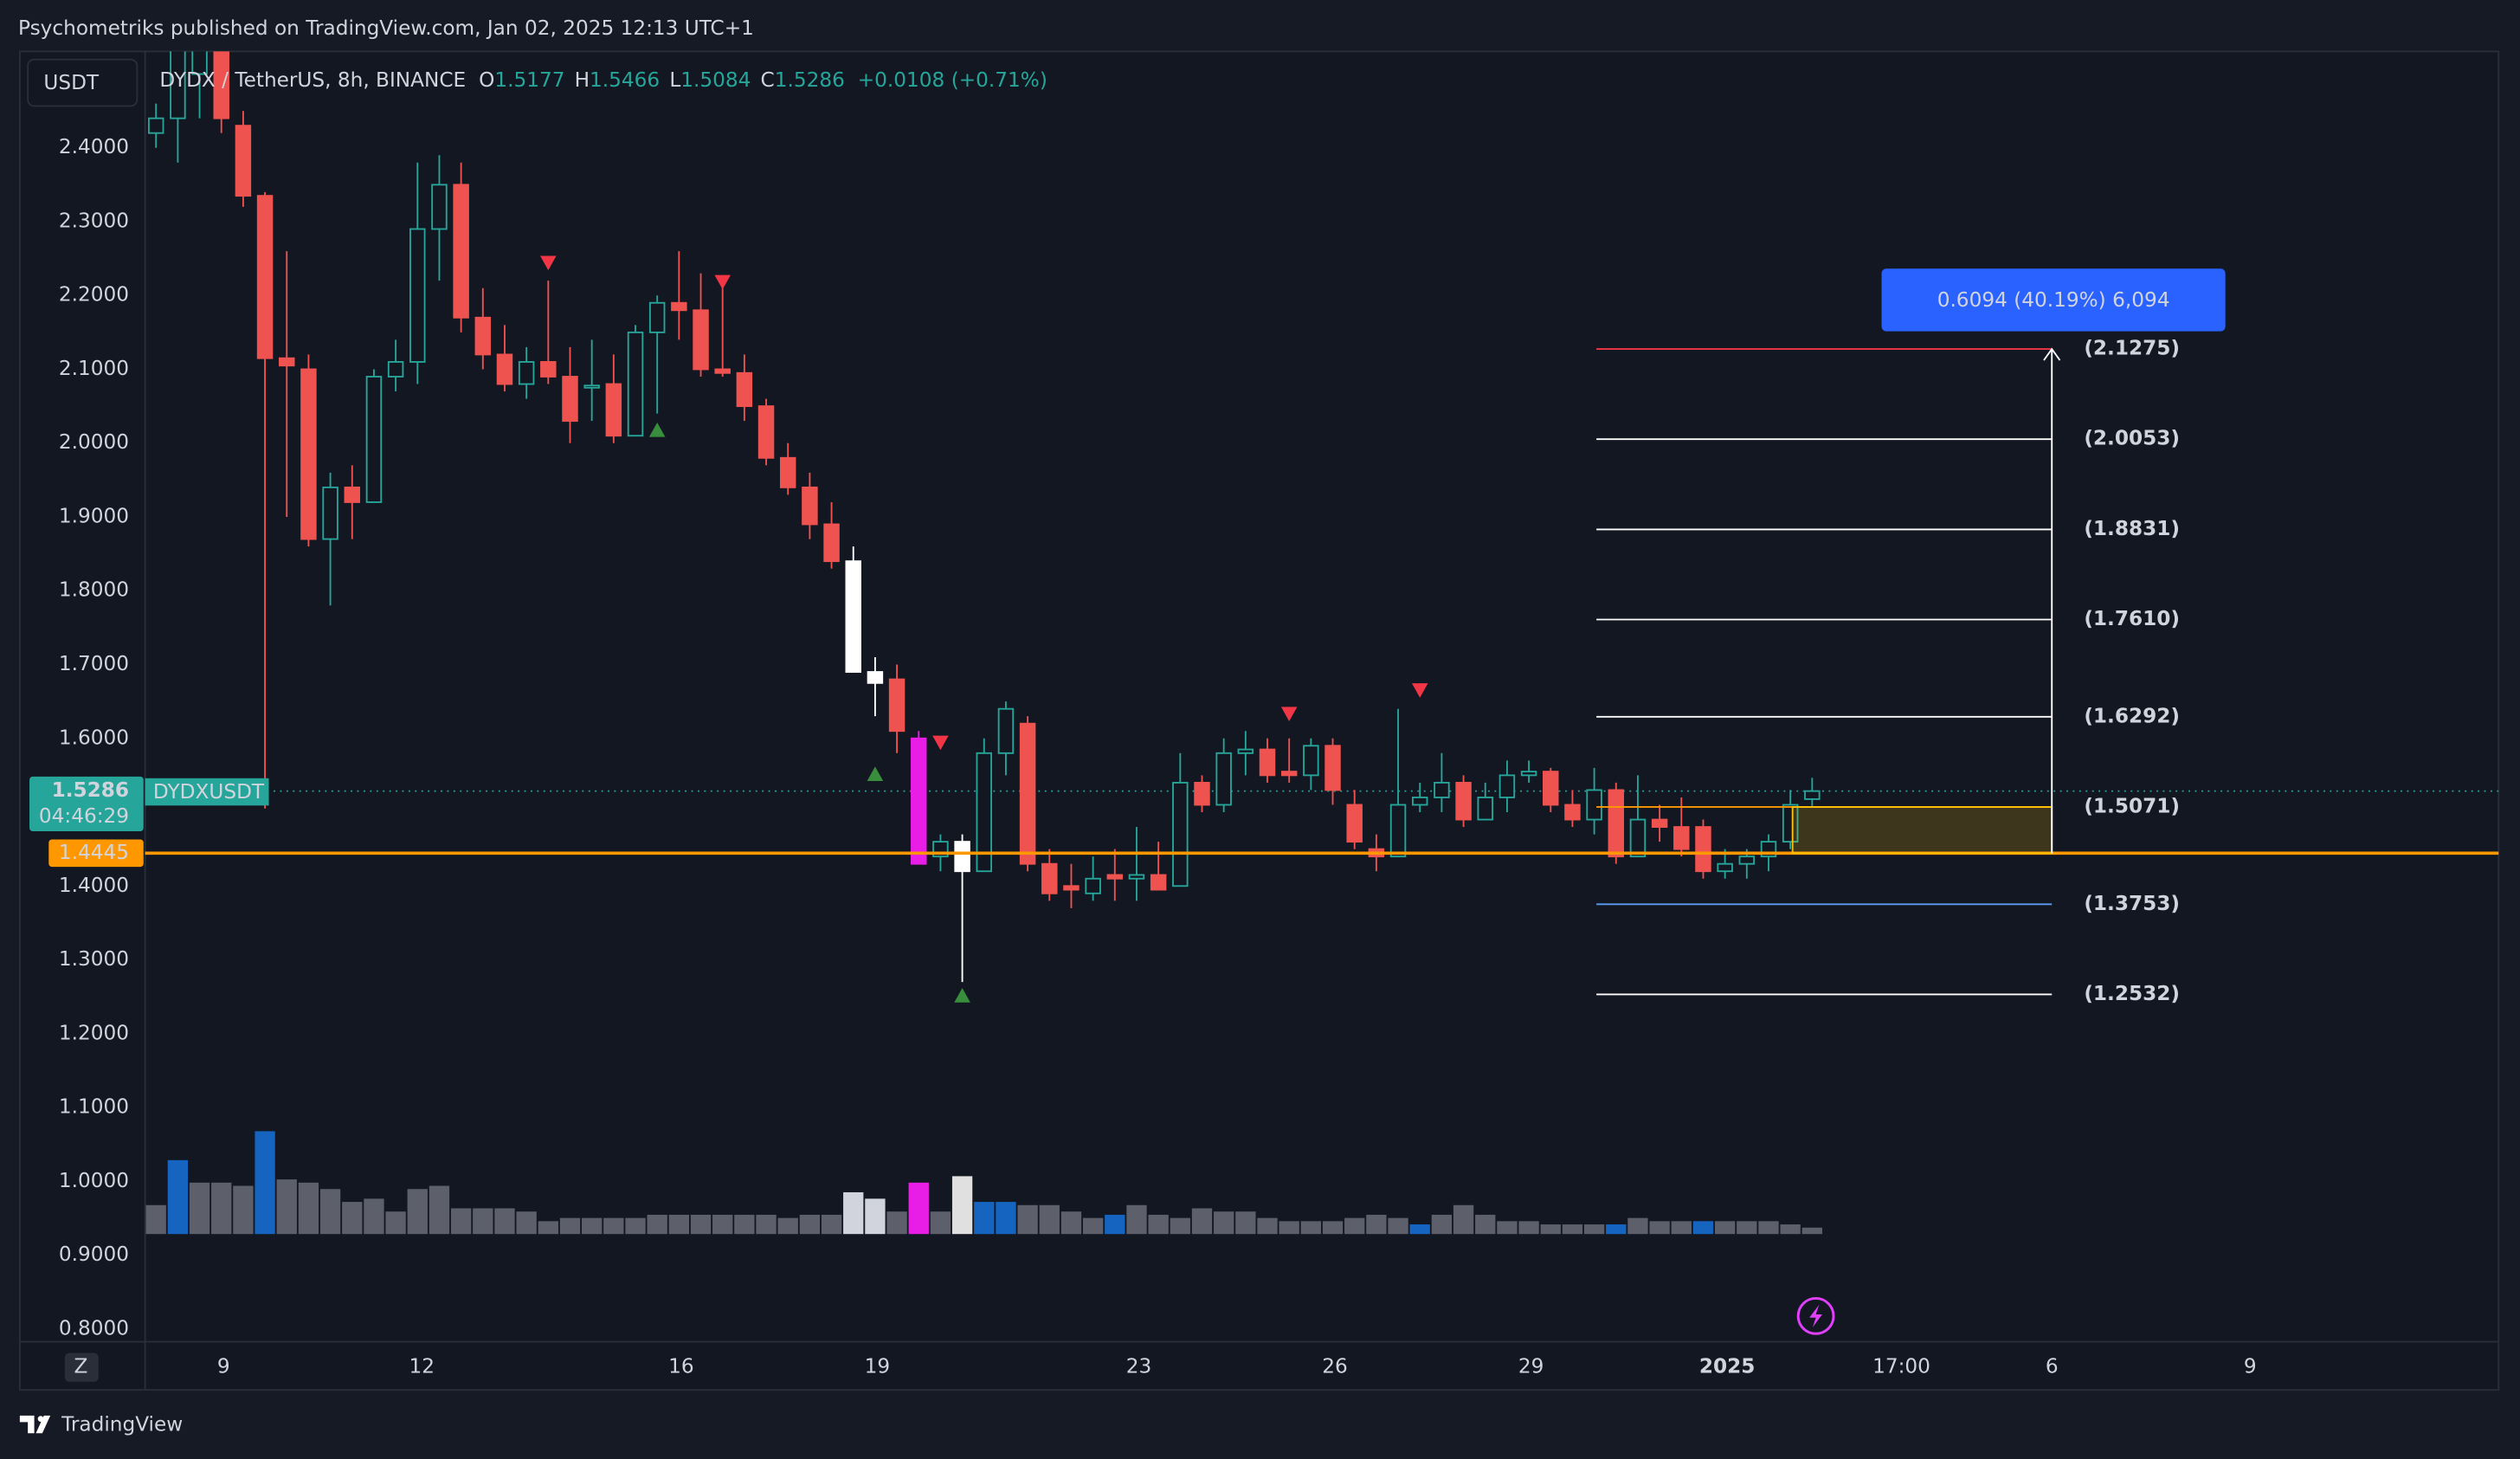 This screenshot has height=1459, width=2520. I want to click on lightning-icon, so click(1816, 1315).